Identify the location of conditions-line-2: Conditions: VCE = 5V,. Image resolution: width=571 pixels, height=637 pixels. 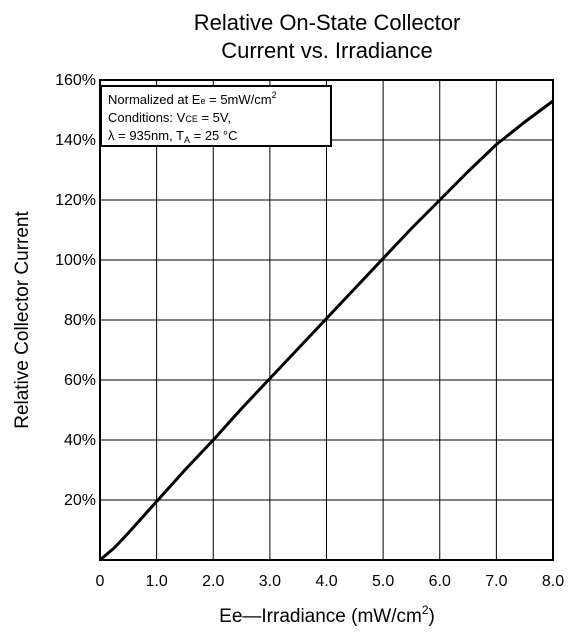
(169, 117).